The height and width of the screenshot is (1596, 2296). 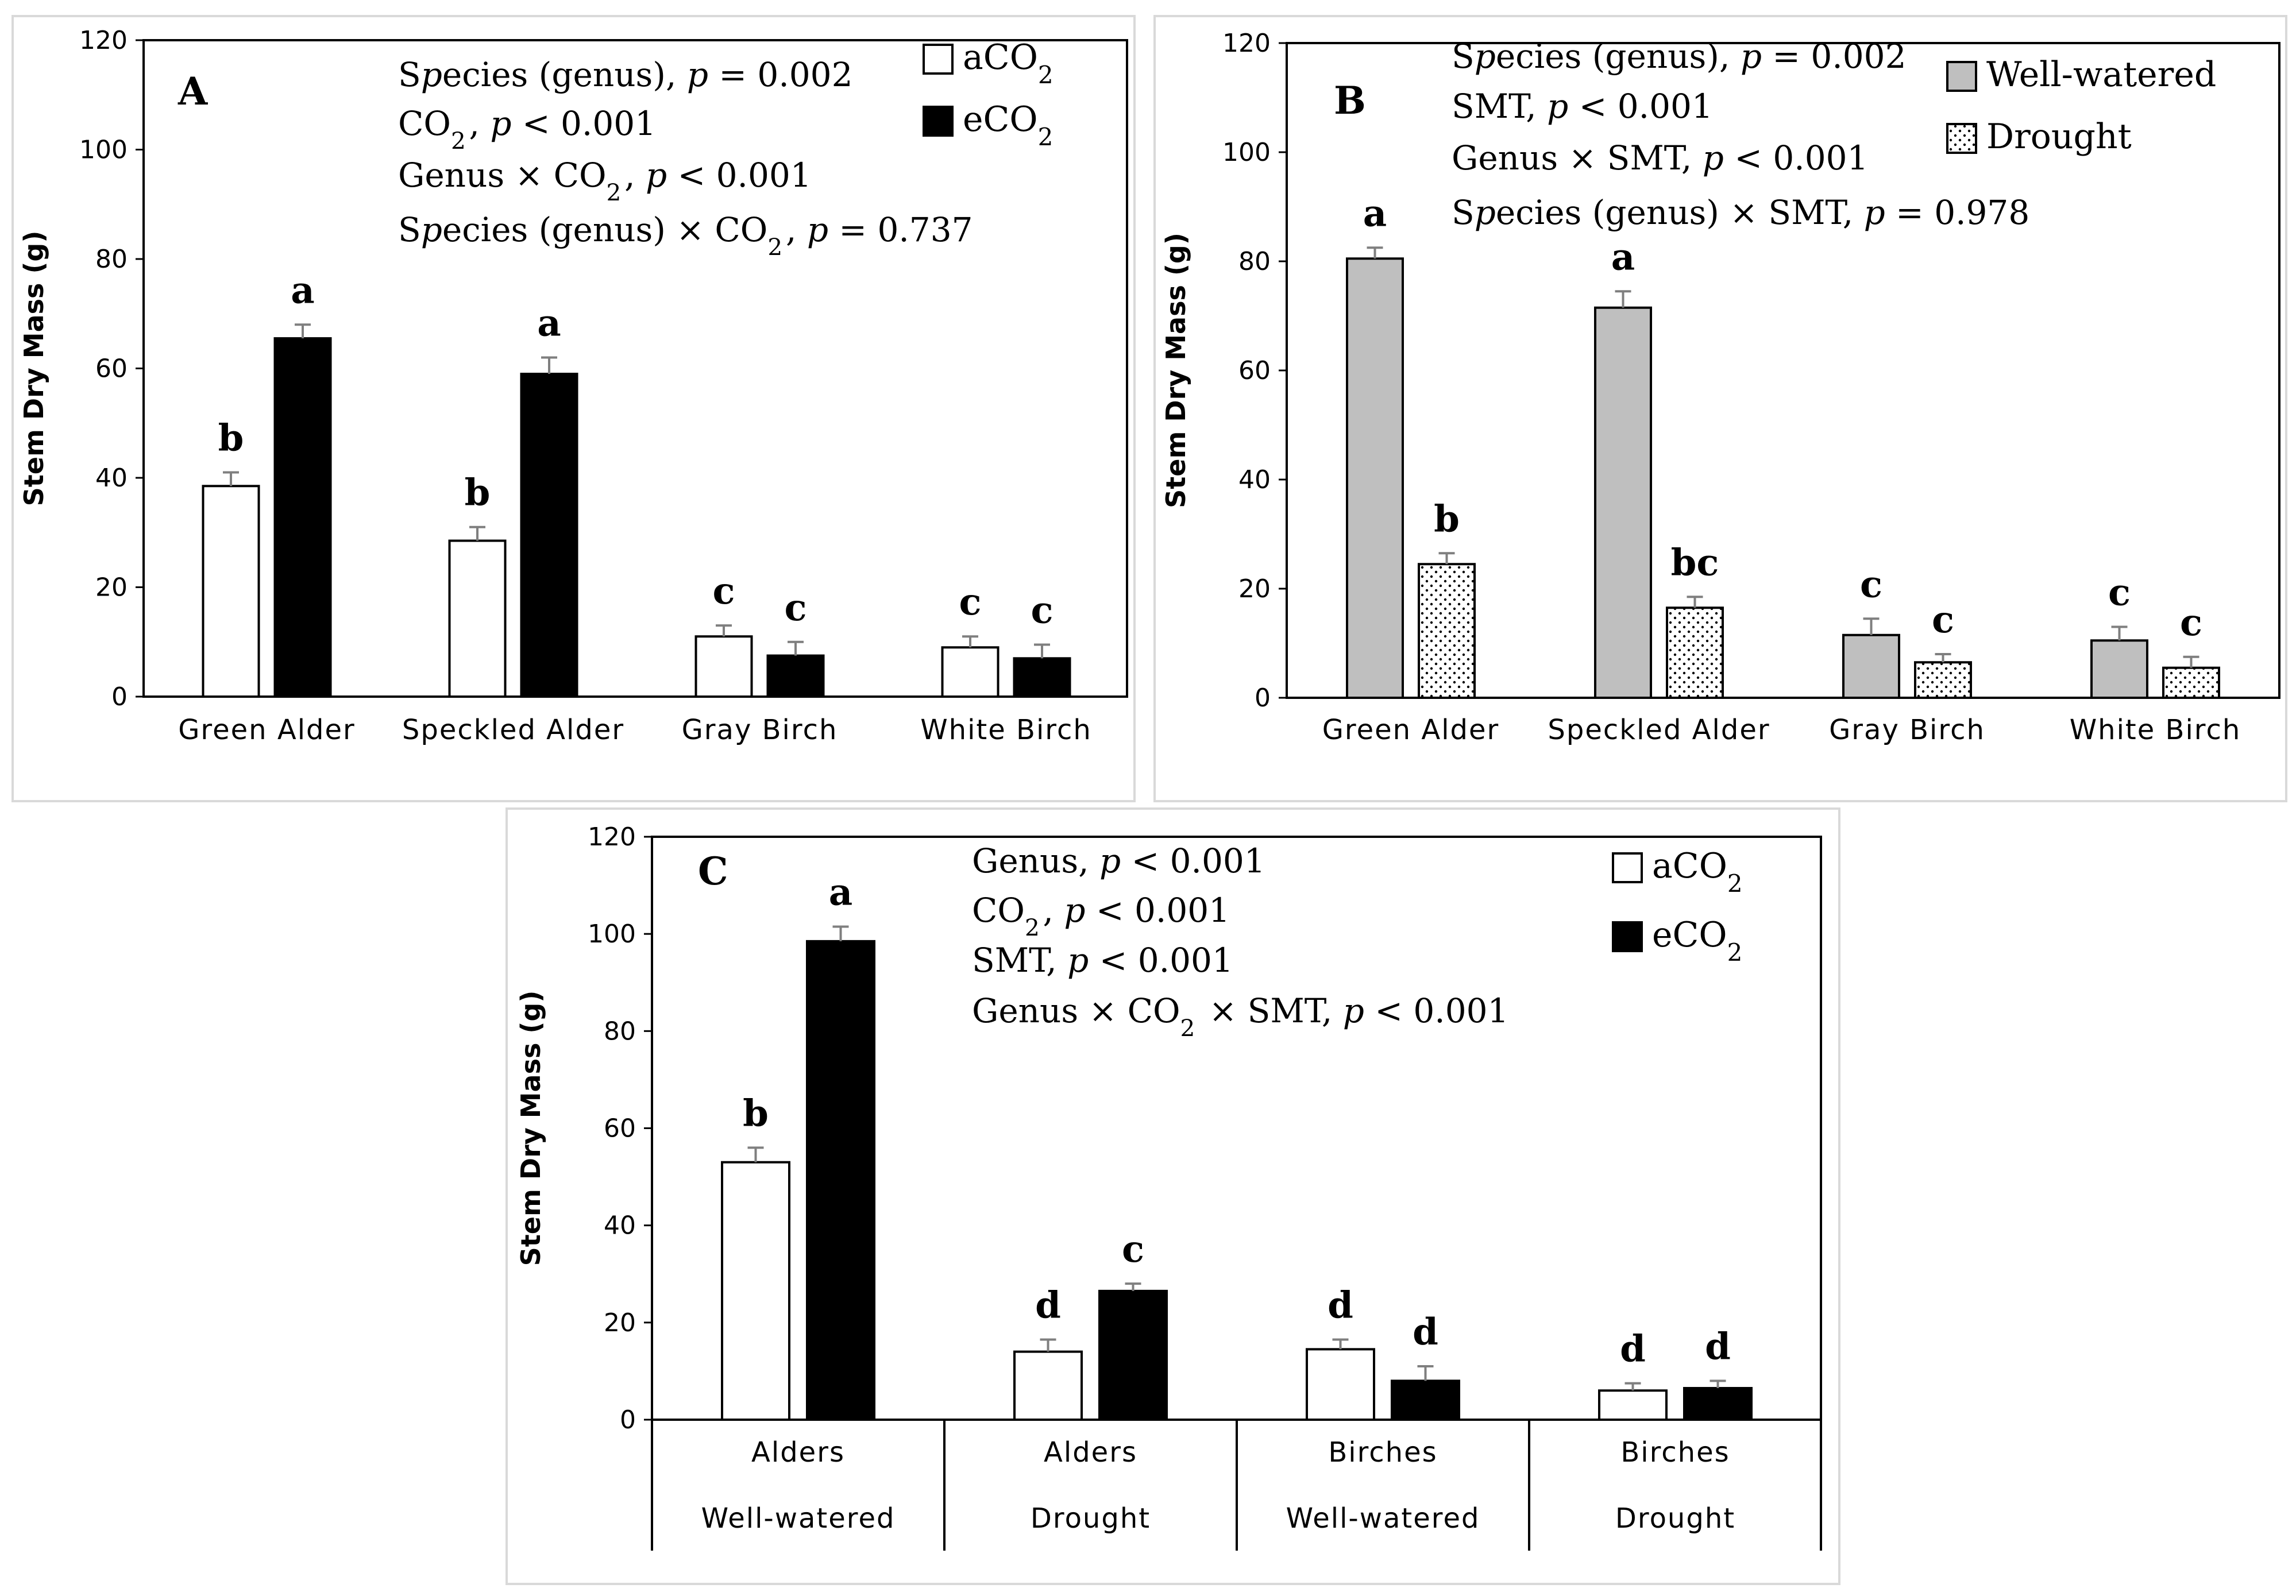 I want to click on legend-swatch-well-watered, so click(x=1961, y=76).